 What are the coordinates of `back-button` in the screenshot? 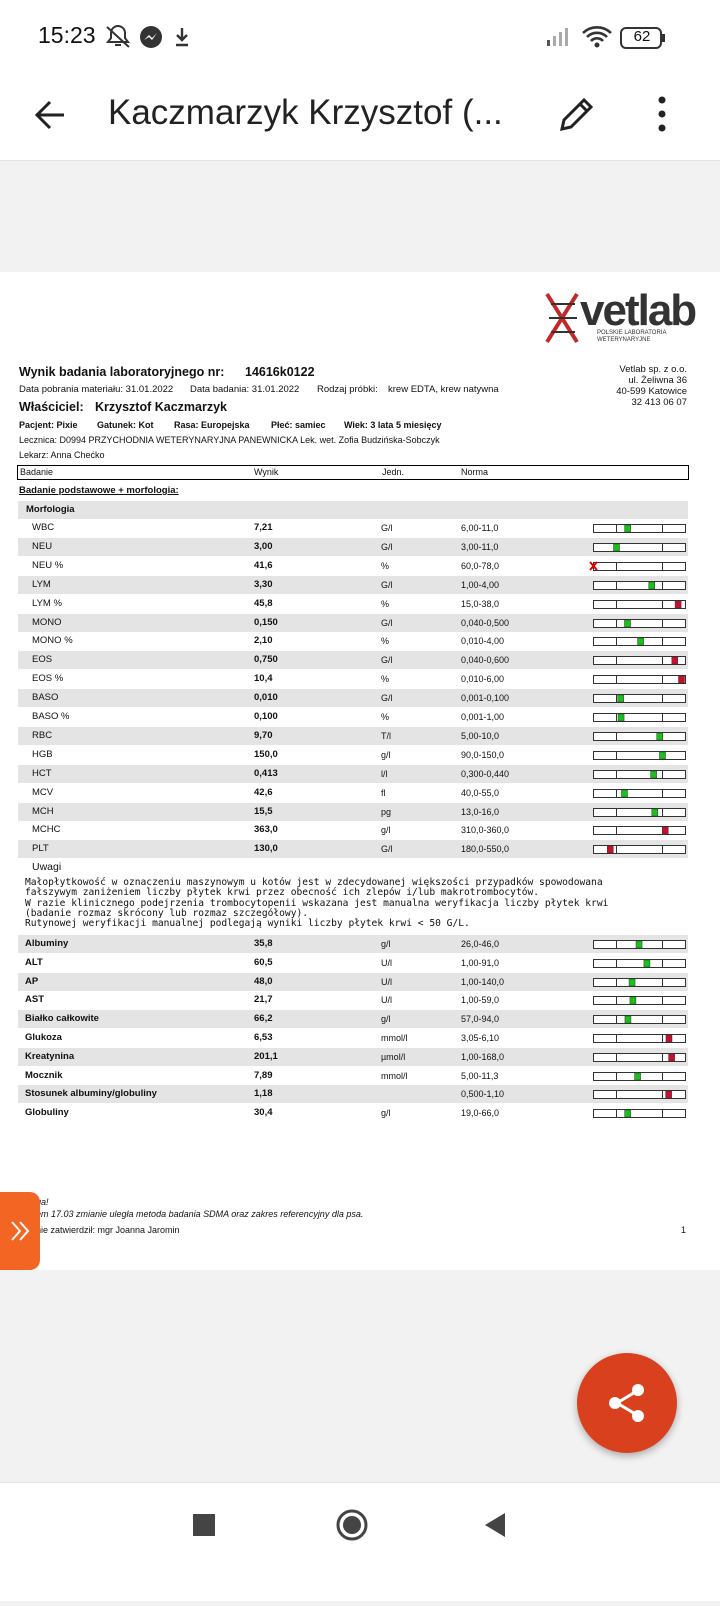 It's located at (52, 115).